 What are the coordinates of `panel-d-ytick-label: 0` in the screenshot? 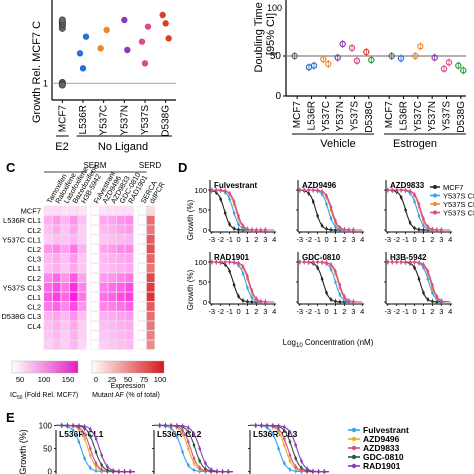 It's located at (205, 230).